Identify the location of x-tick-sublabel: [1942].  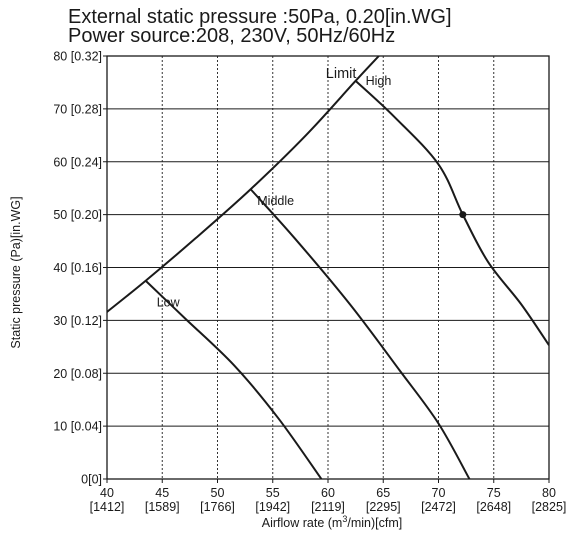
(272, 507).